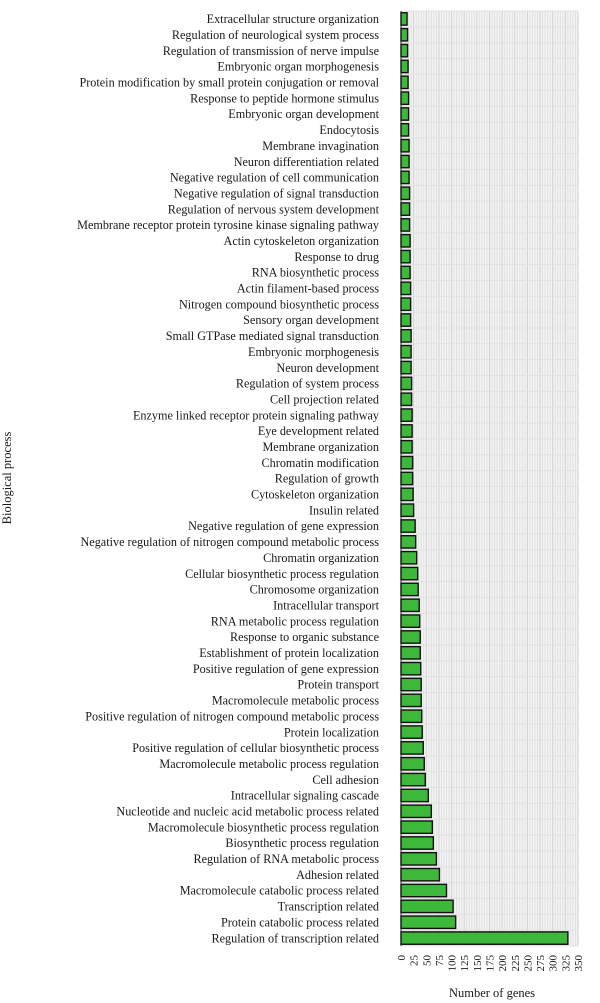 The image size is (600, 1003). What do you see at coordinates (311, 320) in the screenshot?
I see `category-label: Sensory organ development` at bounding box center [311, 320].